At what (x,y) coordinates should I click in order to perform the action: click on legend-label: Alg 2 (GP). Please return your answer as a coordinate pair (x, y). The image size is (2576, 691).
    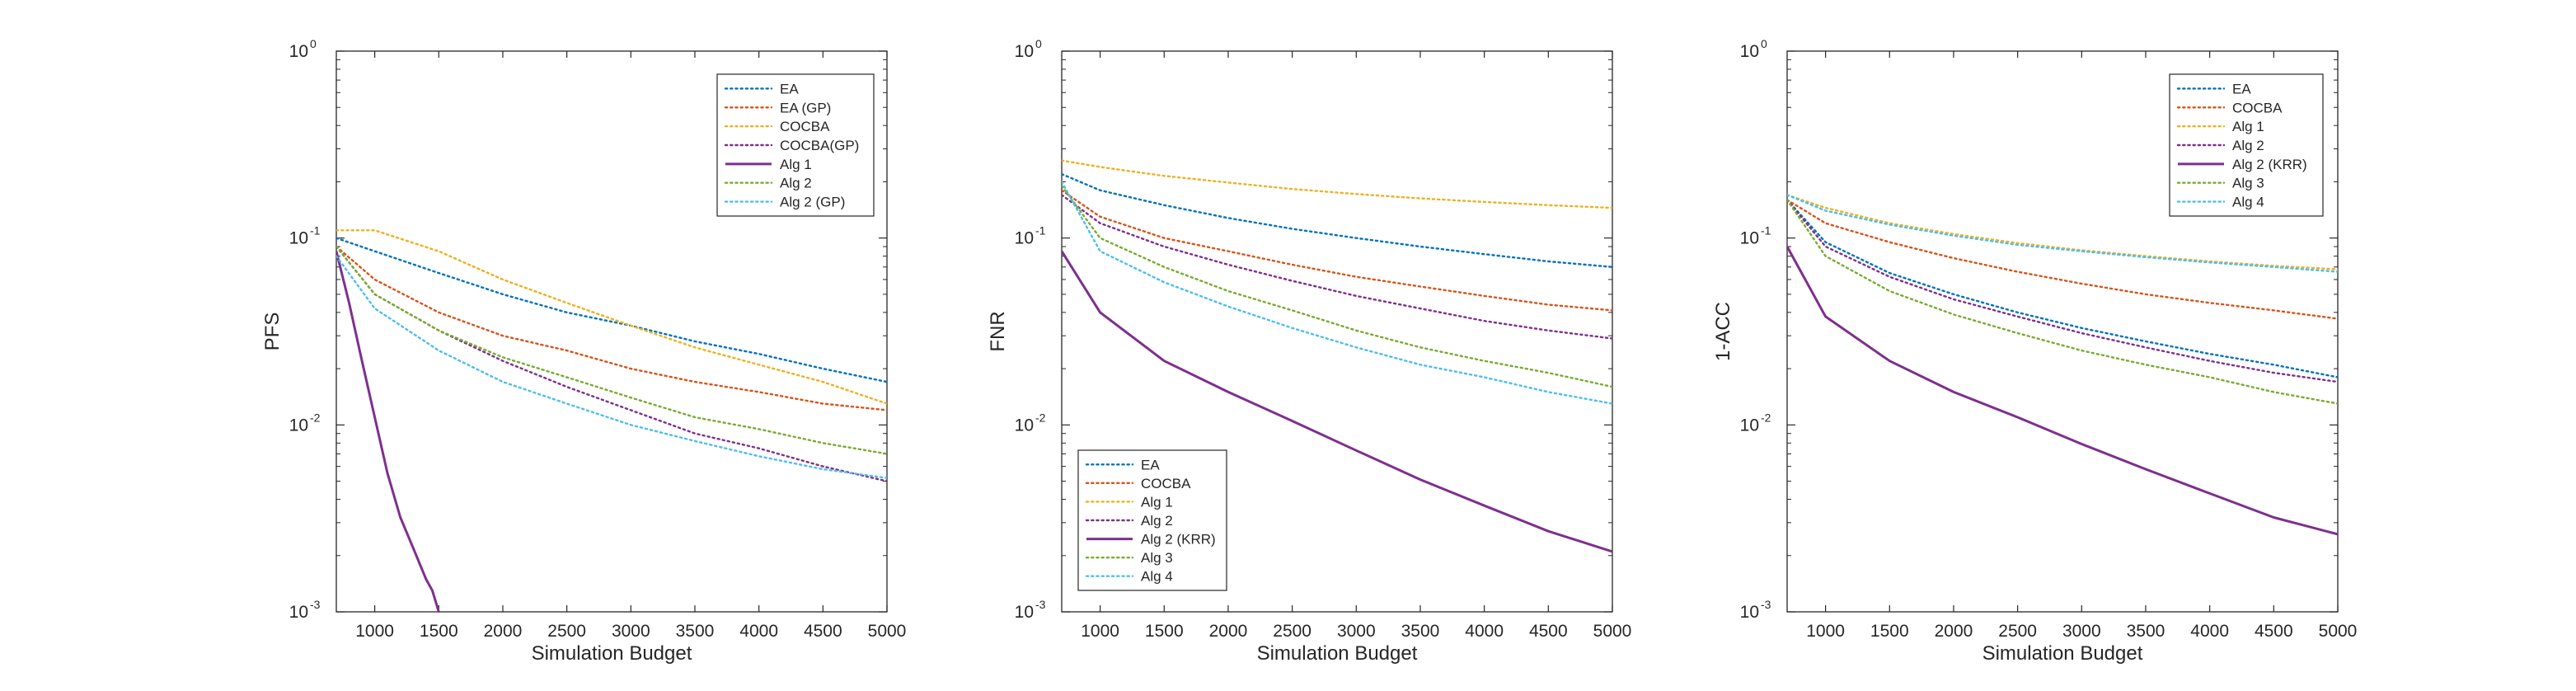
    Looking at the image, I should click on (813, 202).